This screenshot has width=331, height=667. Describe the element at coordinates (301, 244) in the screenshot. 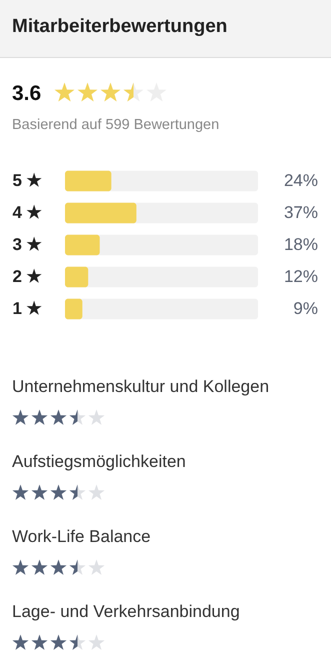

I see `data-label: 18%` at that location.